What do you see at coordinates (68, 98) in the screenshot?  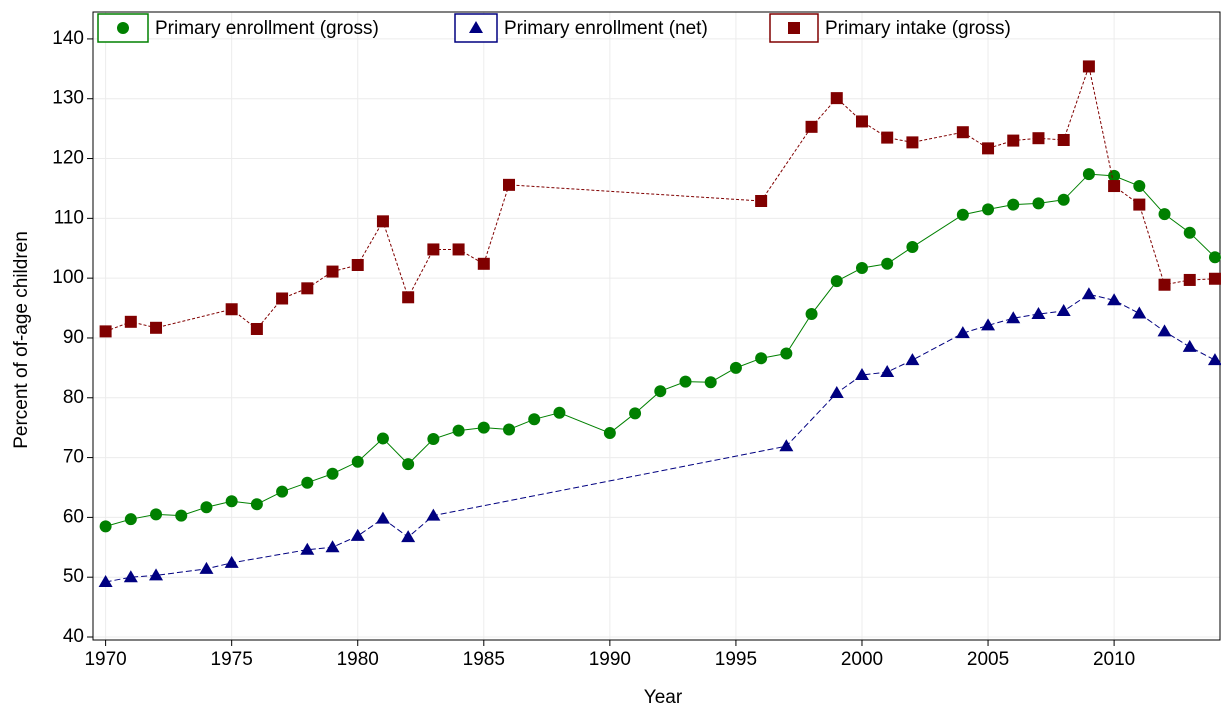 I see `y-tick-label: 130` at bounding box center [68, 98].